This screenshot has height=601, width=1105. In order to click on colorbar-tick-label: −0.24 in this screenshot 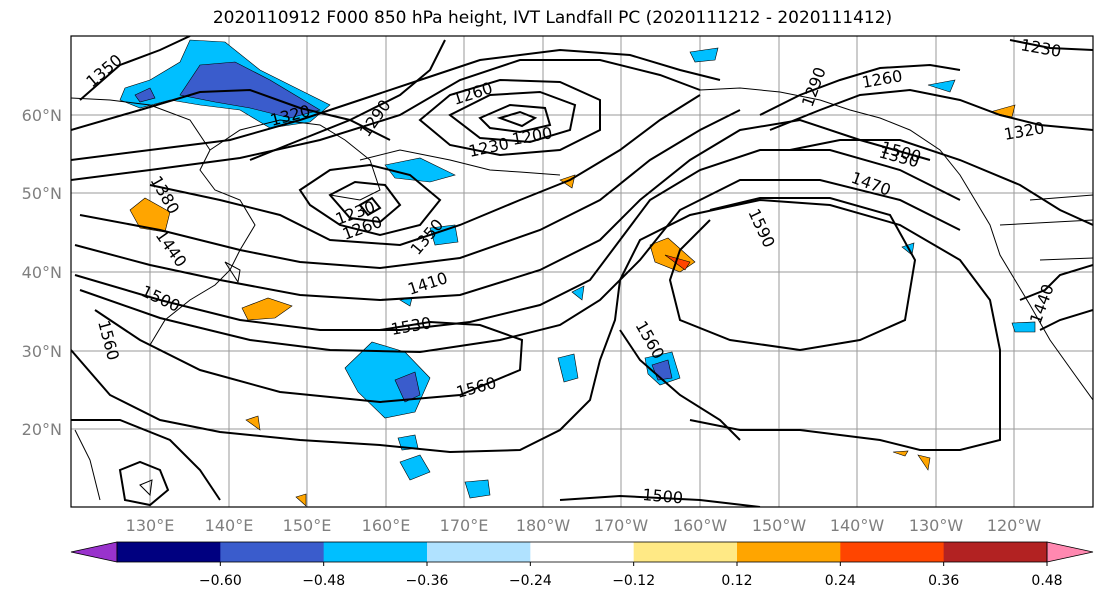, I will do `click(530, 581)`.